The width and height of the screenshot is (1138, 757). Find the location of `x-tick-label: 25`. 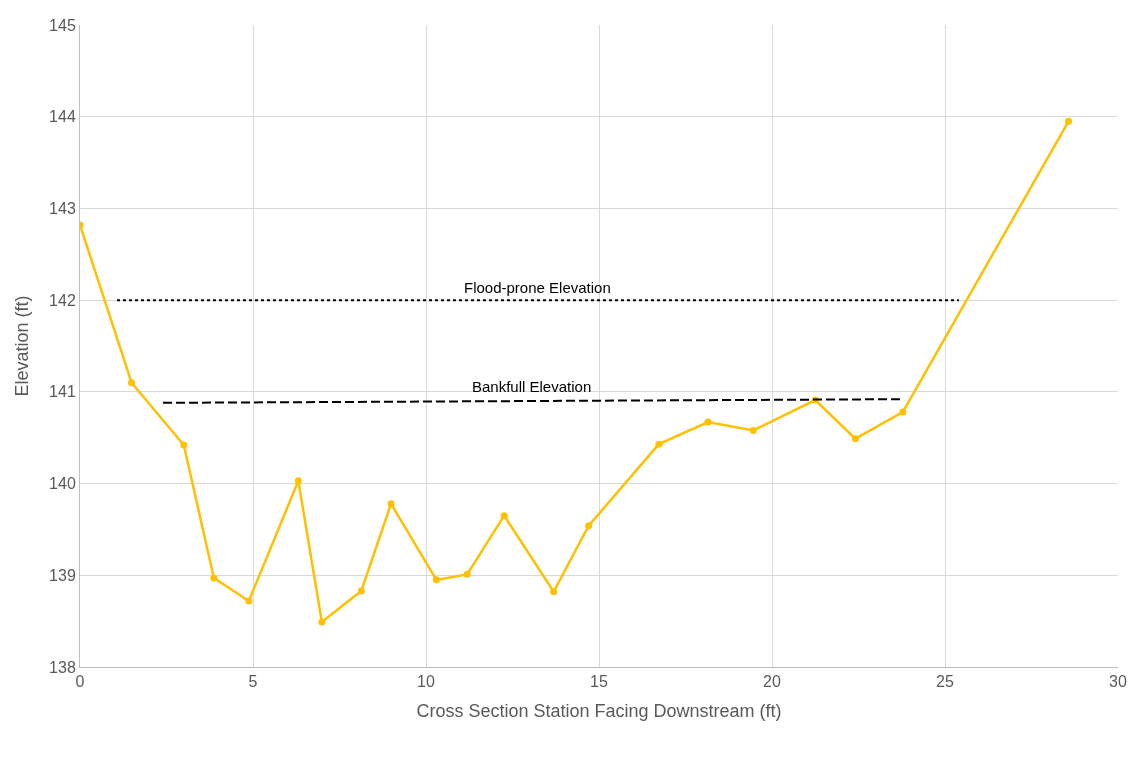

x-tick-label: 25 is located at coordinates (945, 682).